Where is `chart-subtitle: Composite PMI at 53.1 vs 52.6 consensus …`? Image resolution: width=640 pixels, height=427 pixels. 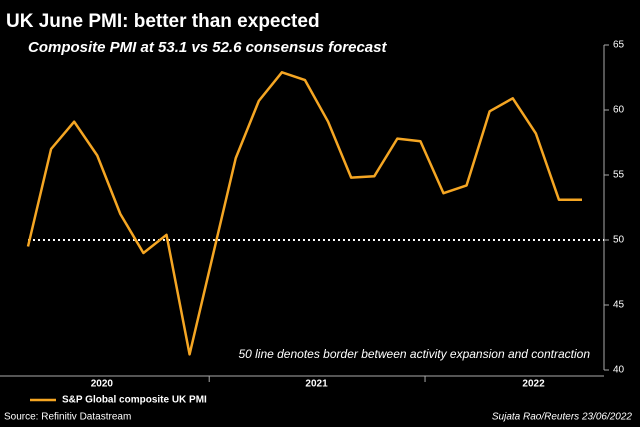
chart-subtitle: Composite PMI at 53.1 vs 52.6 consensus … is located at coordinates (207, 47).